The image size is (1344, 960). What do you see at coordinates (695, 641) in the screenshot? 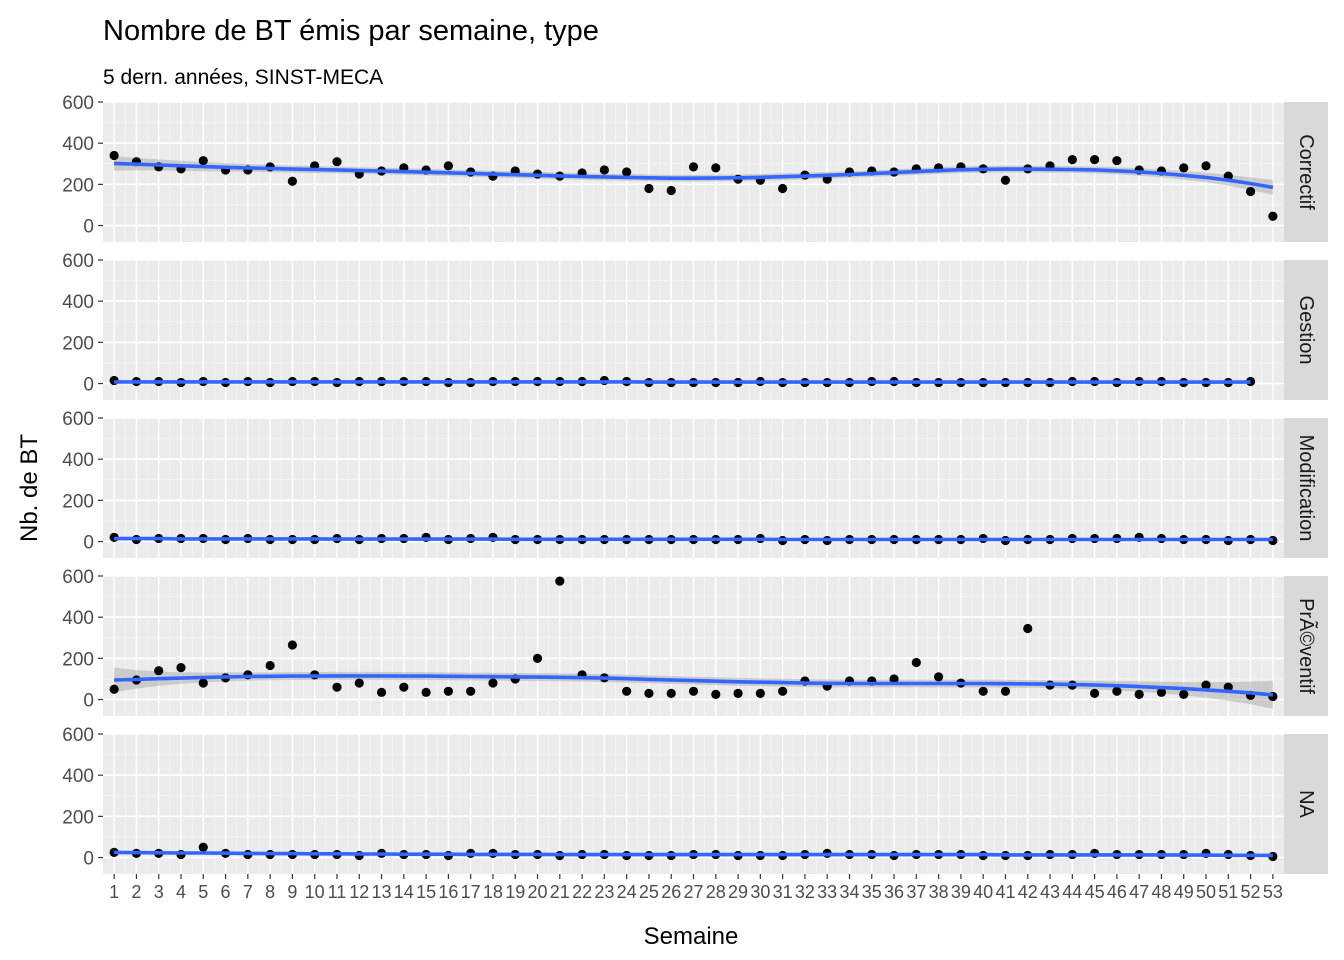
I see `facet-pr-ventif: 0 200 400 600 PrÃ©ventif` at bounding box center [695, 641].